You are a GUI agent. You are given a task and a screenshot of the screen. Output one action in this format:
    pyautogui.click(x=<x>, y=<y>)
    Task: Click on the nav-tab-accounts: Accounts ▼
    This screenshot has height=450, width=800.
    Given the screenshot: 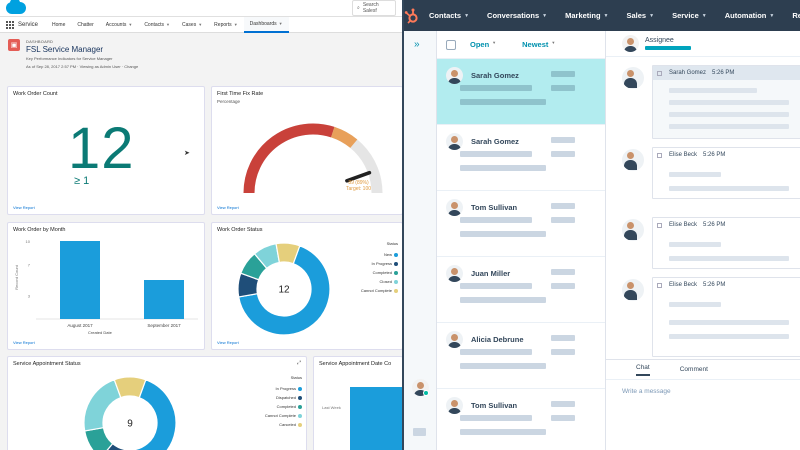 What is the action you would take?
    pyautogui.click(x=119, y=25)
    